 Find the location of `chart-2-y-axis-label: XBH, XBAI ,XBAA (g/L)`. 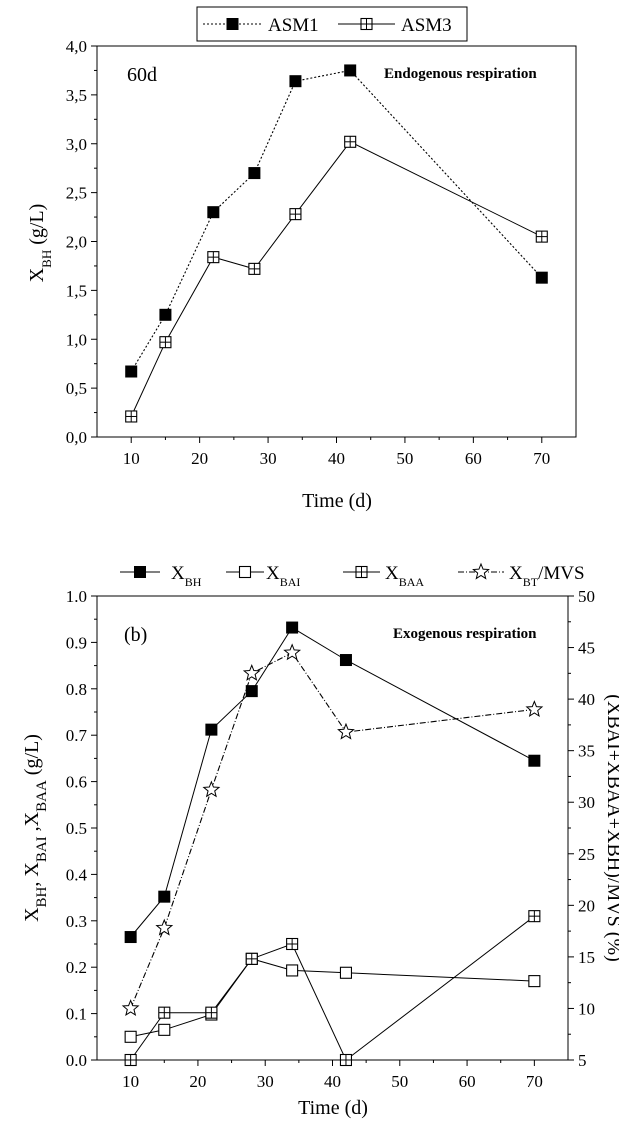

chart-2-y-axis-label: XBH, XBAI ,XBAA (g/L) is located at coordinates (35, 828).